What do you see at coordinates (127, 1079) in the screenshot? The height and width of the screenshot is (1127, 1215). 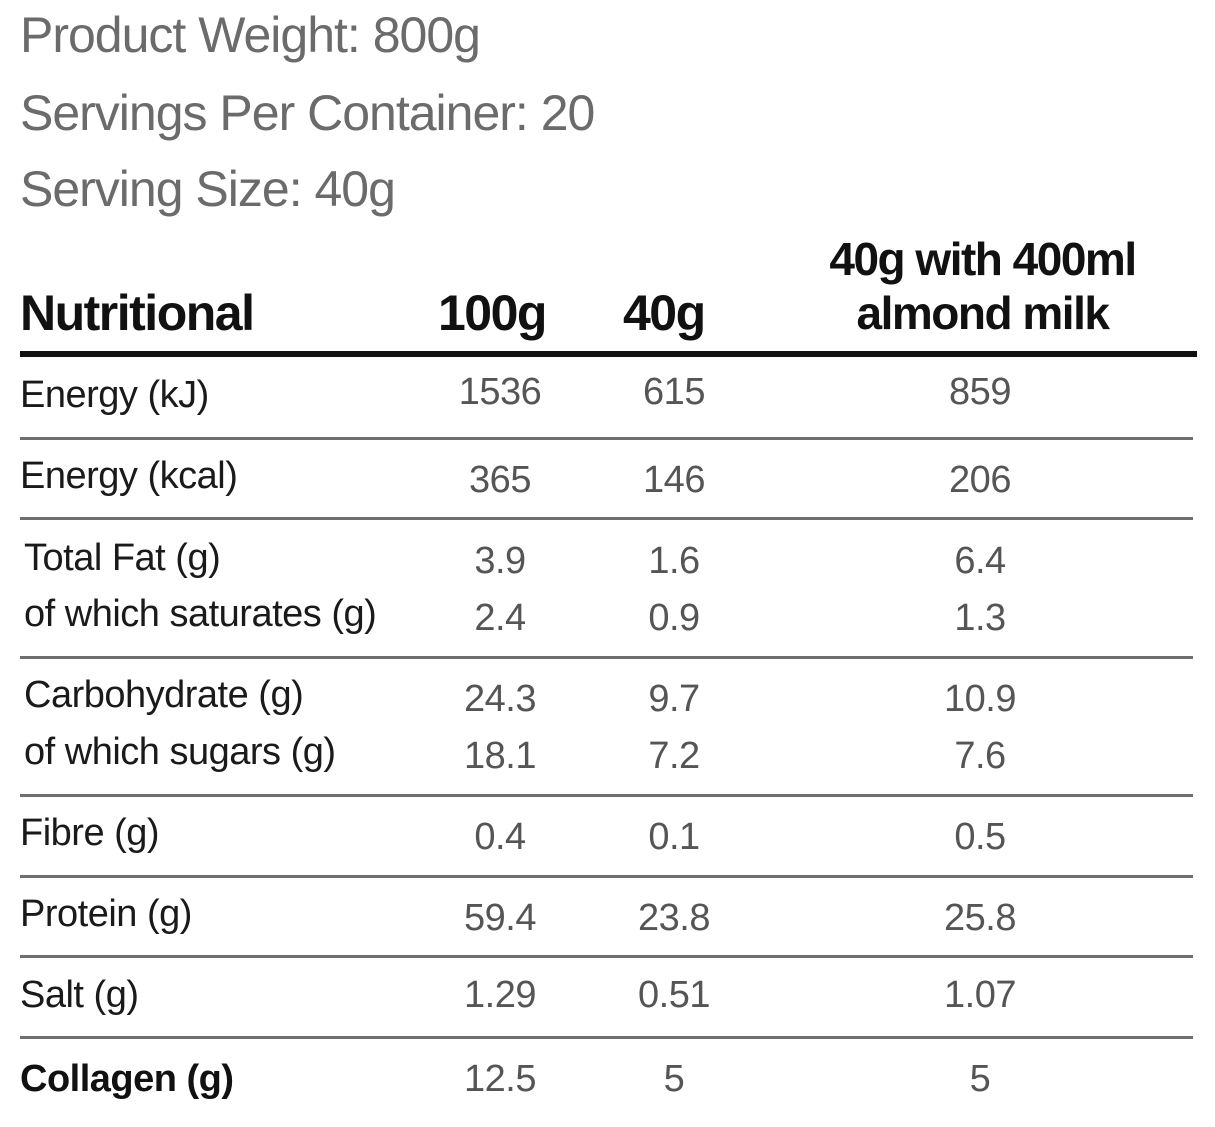 I see `row-label: Collagen (g)` at bounding box center [127, 1079].